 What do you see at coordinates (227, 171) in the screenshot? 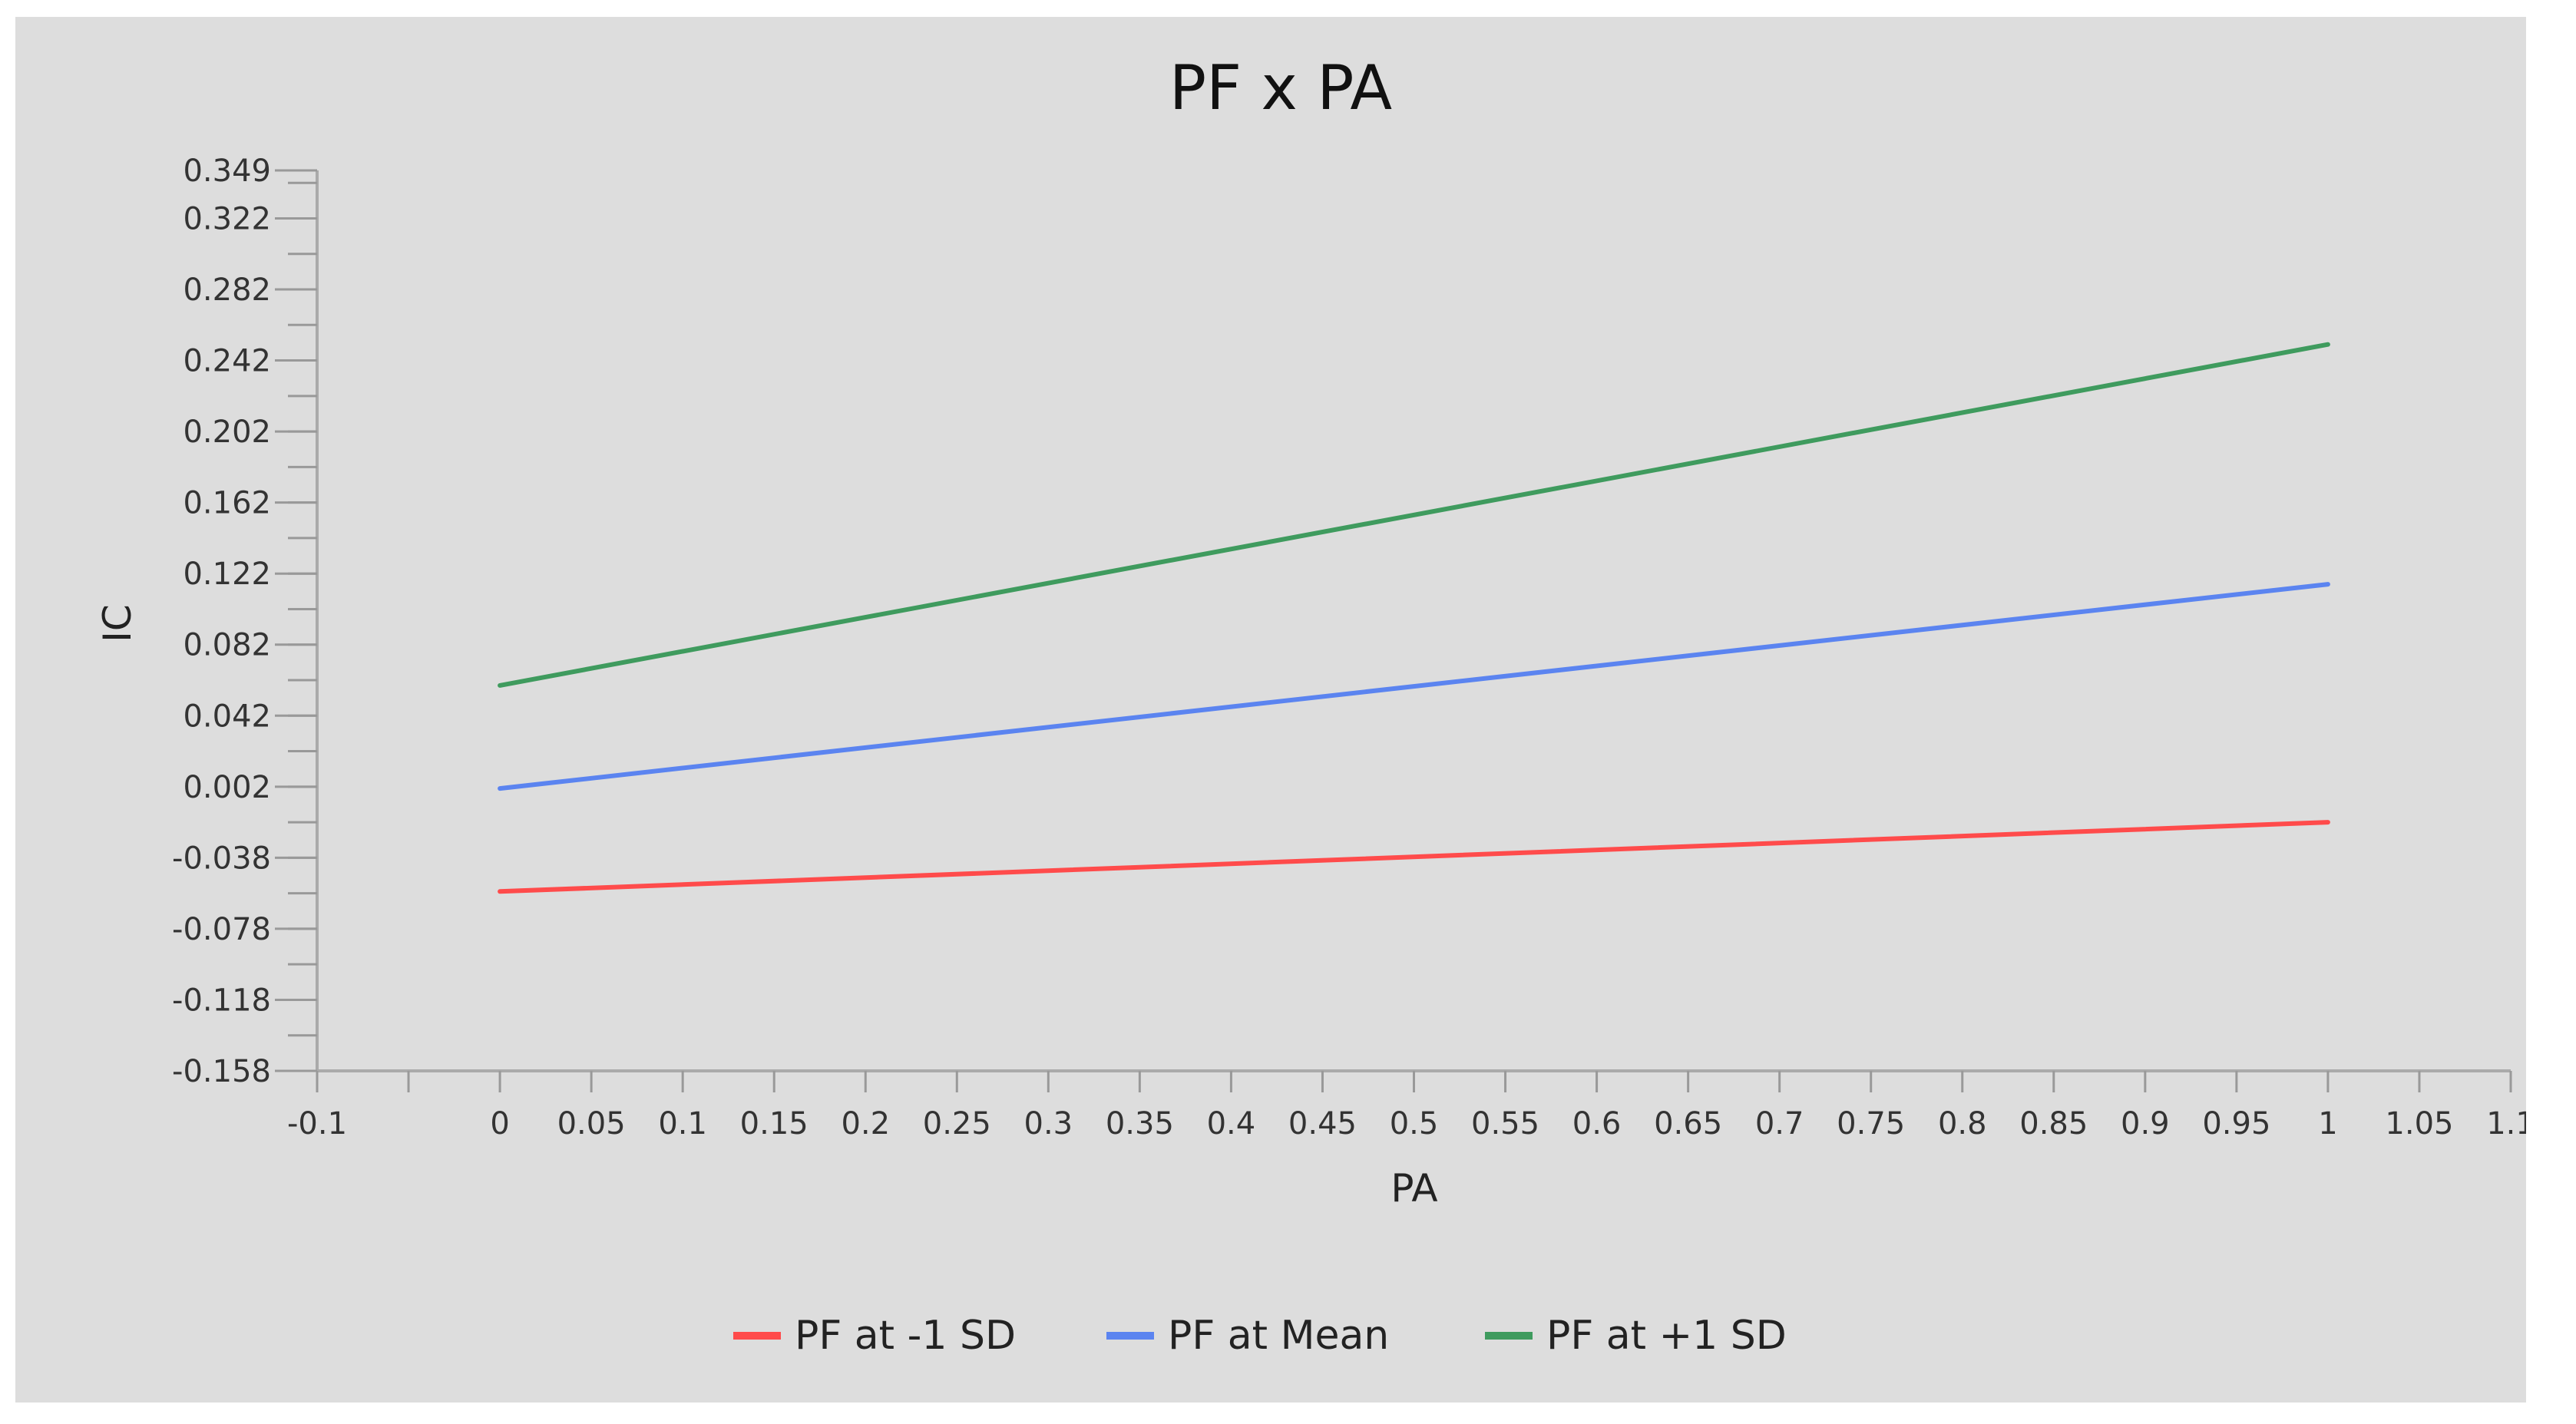
I see `y-tick-label: 0.349` at bounding box center [227, 171].